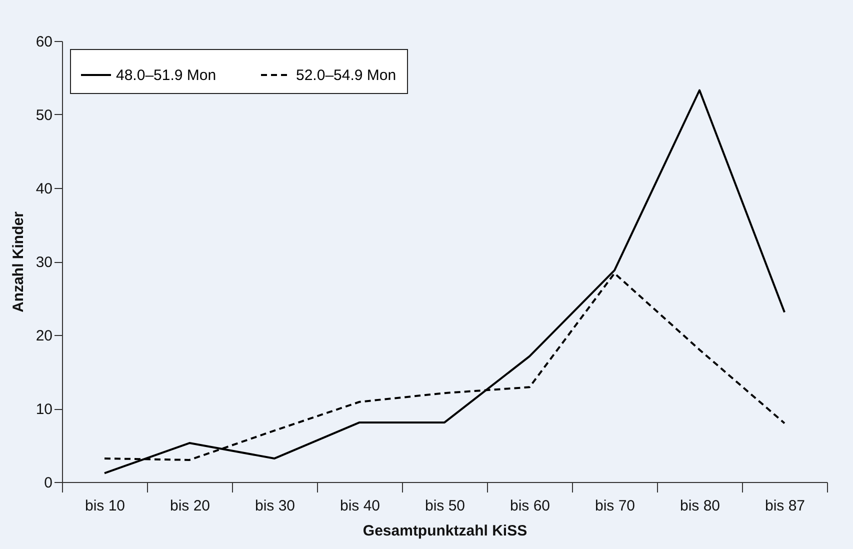  What do you see at coordinates (44, 189) in the screenshot?
I see `y-tick-label: 40` at bounding box center [44, 189].